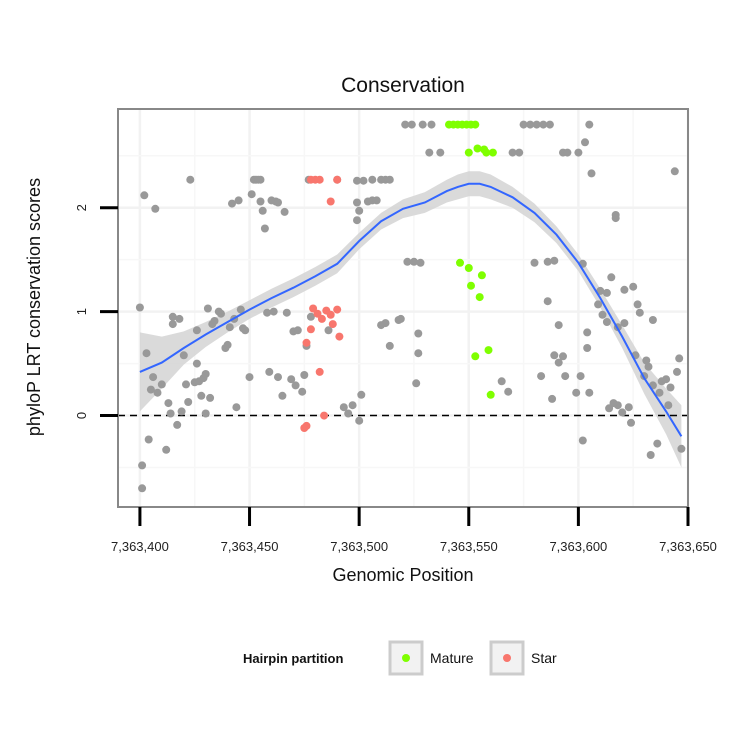 The height and width of the screenshot is (750, 750). Describe the element at coordinates (688, 546) in the screenshot. I see `x-tick-label: 7,363,650` at that location.